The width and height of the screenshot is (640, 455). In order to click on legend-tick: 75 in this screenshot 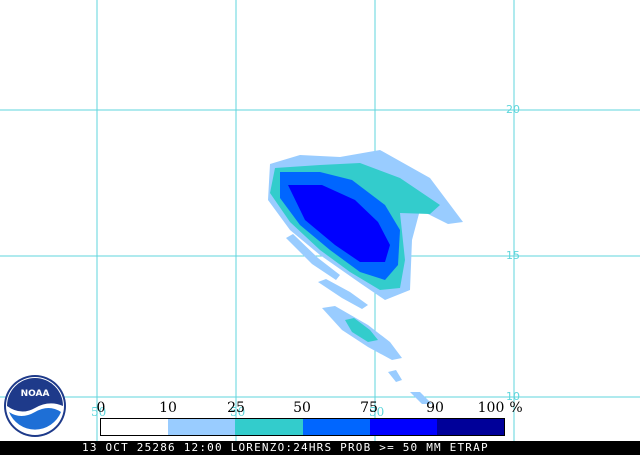, I will do `click(369, 408)`.